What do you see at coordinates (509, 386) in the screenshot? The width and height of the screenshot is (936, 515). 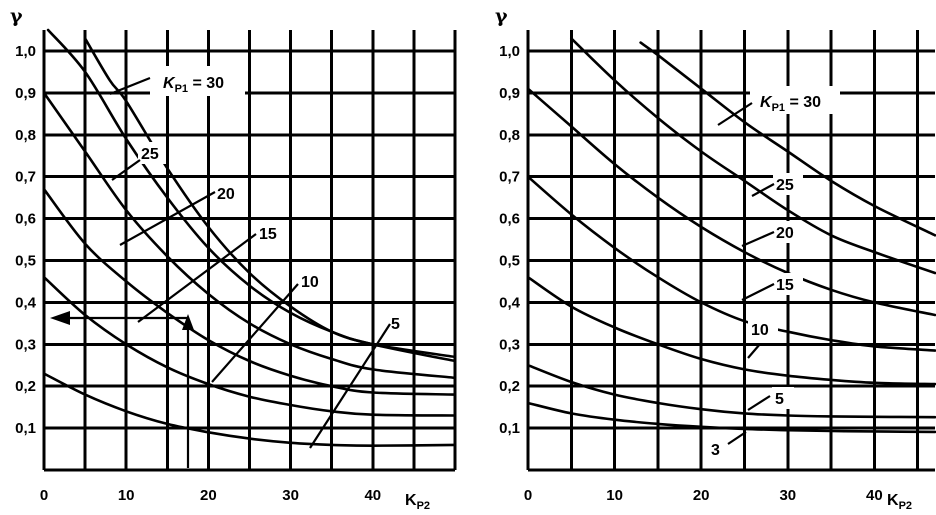 I see `right-y-tick-label: 0,2` at bounding box center [509, 386].